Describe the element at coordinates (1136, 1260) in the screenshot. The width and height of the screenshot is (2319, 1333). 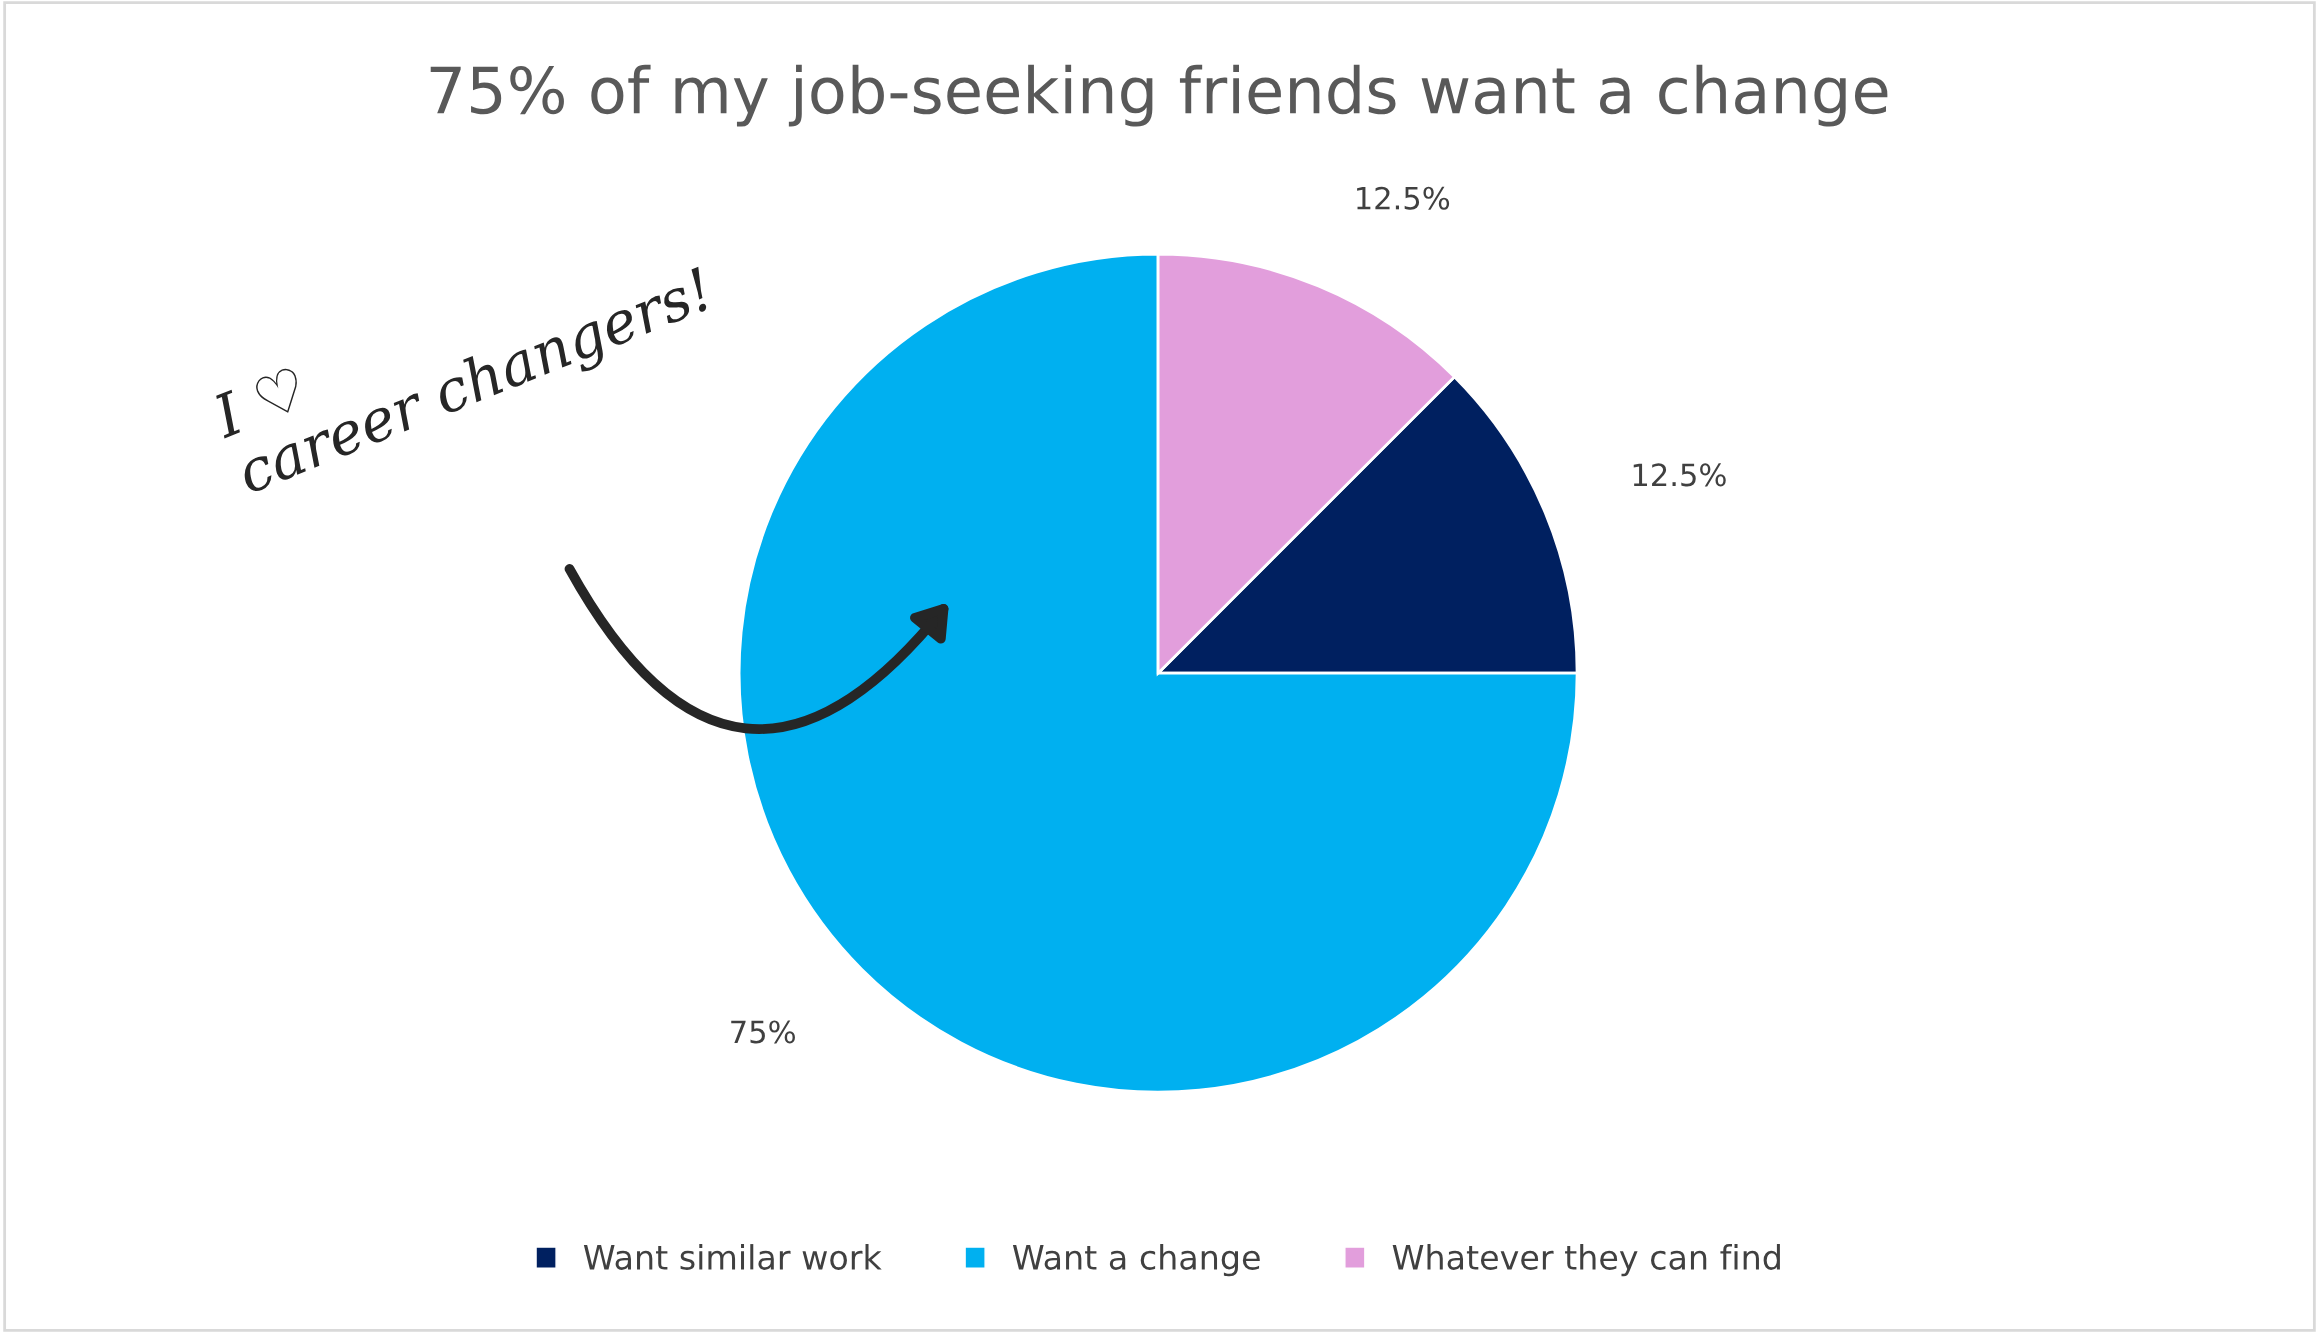
I see `legend-label: Want a change` at that location.